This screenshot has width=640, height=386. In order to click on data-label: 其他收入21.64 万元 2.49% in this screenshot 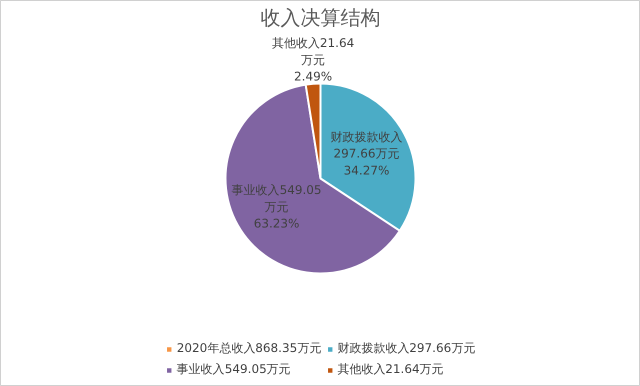, I will do `click(313, 60)`.